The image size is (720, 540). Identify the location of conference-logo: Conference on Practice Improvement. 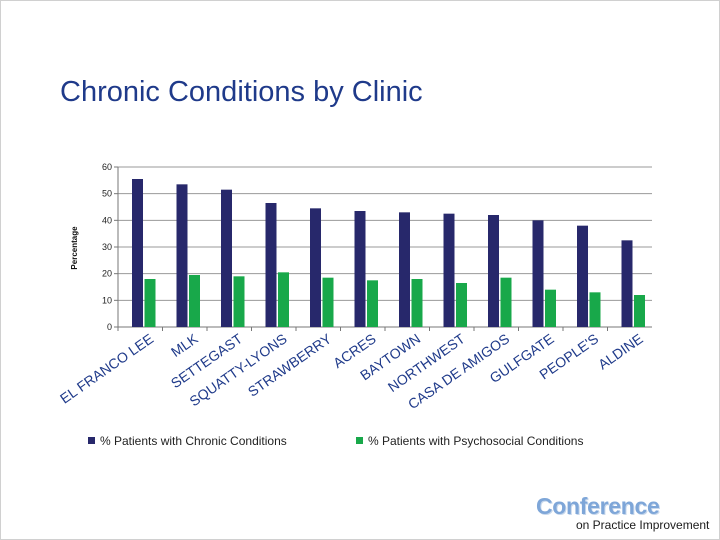
(626, 515).